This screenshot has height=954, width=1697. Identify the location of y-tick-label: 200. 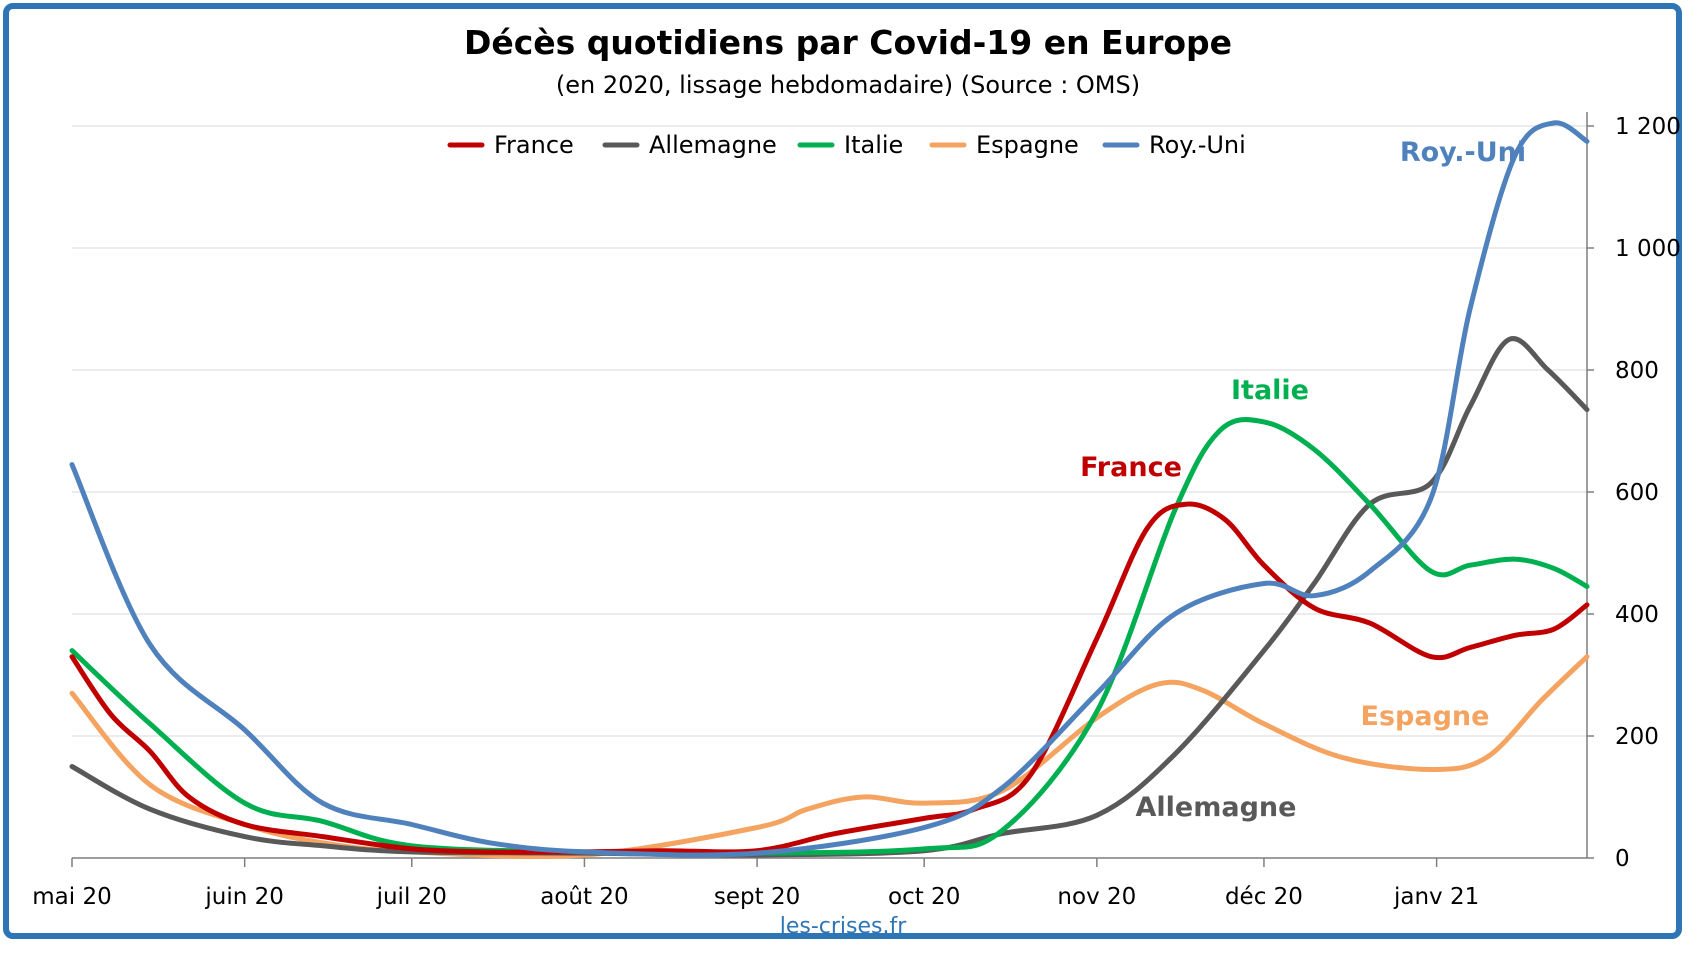
(1637, 737).